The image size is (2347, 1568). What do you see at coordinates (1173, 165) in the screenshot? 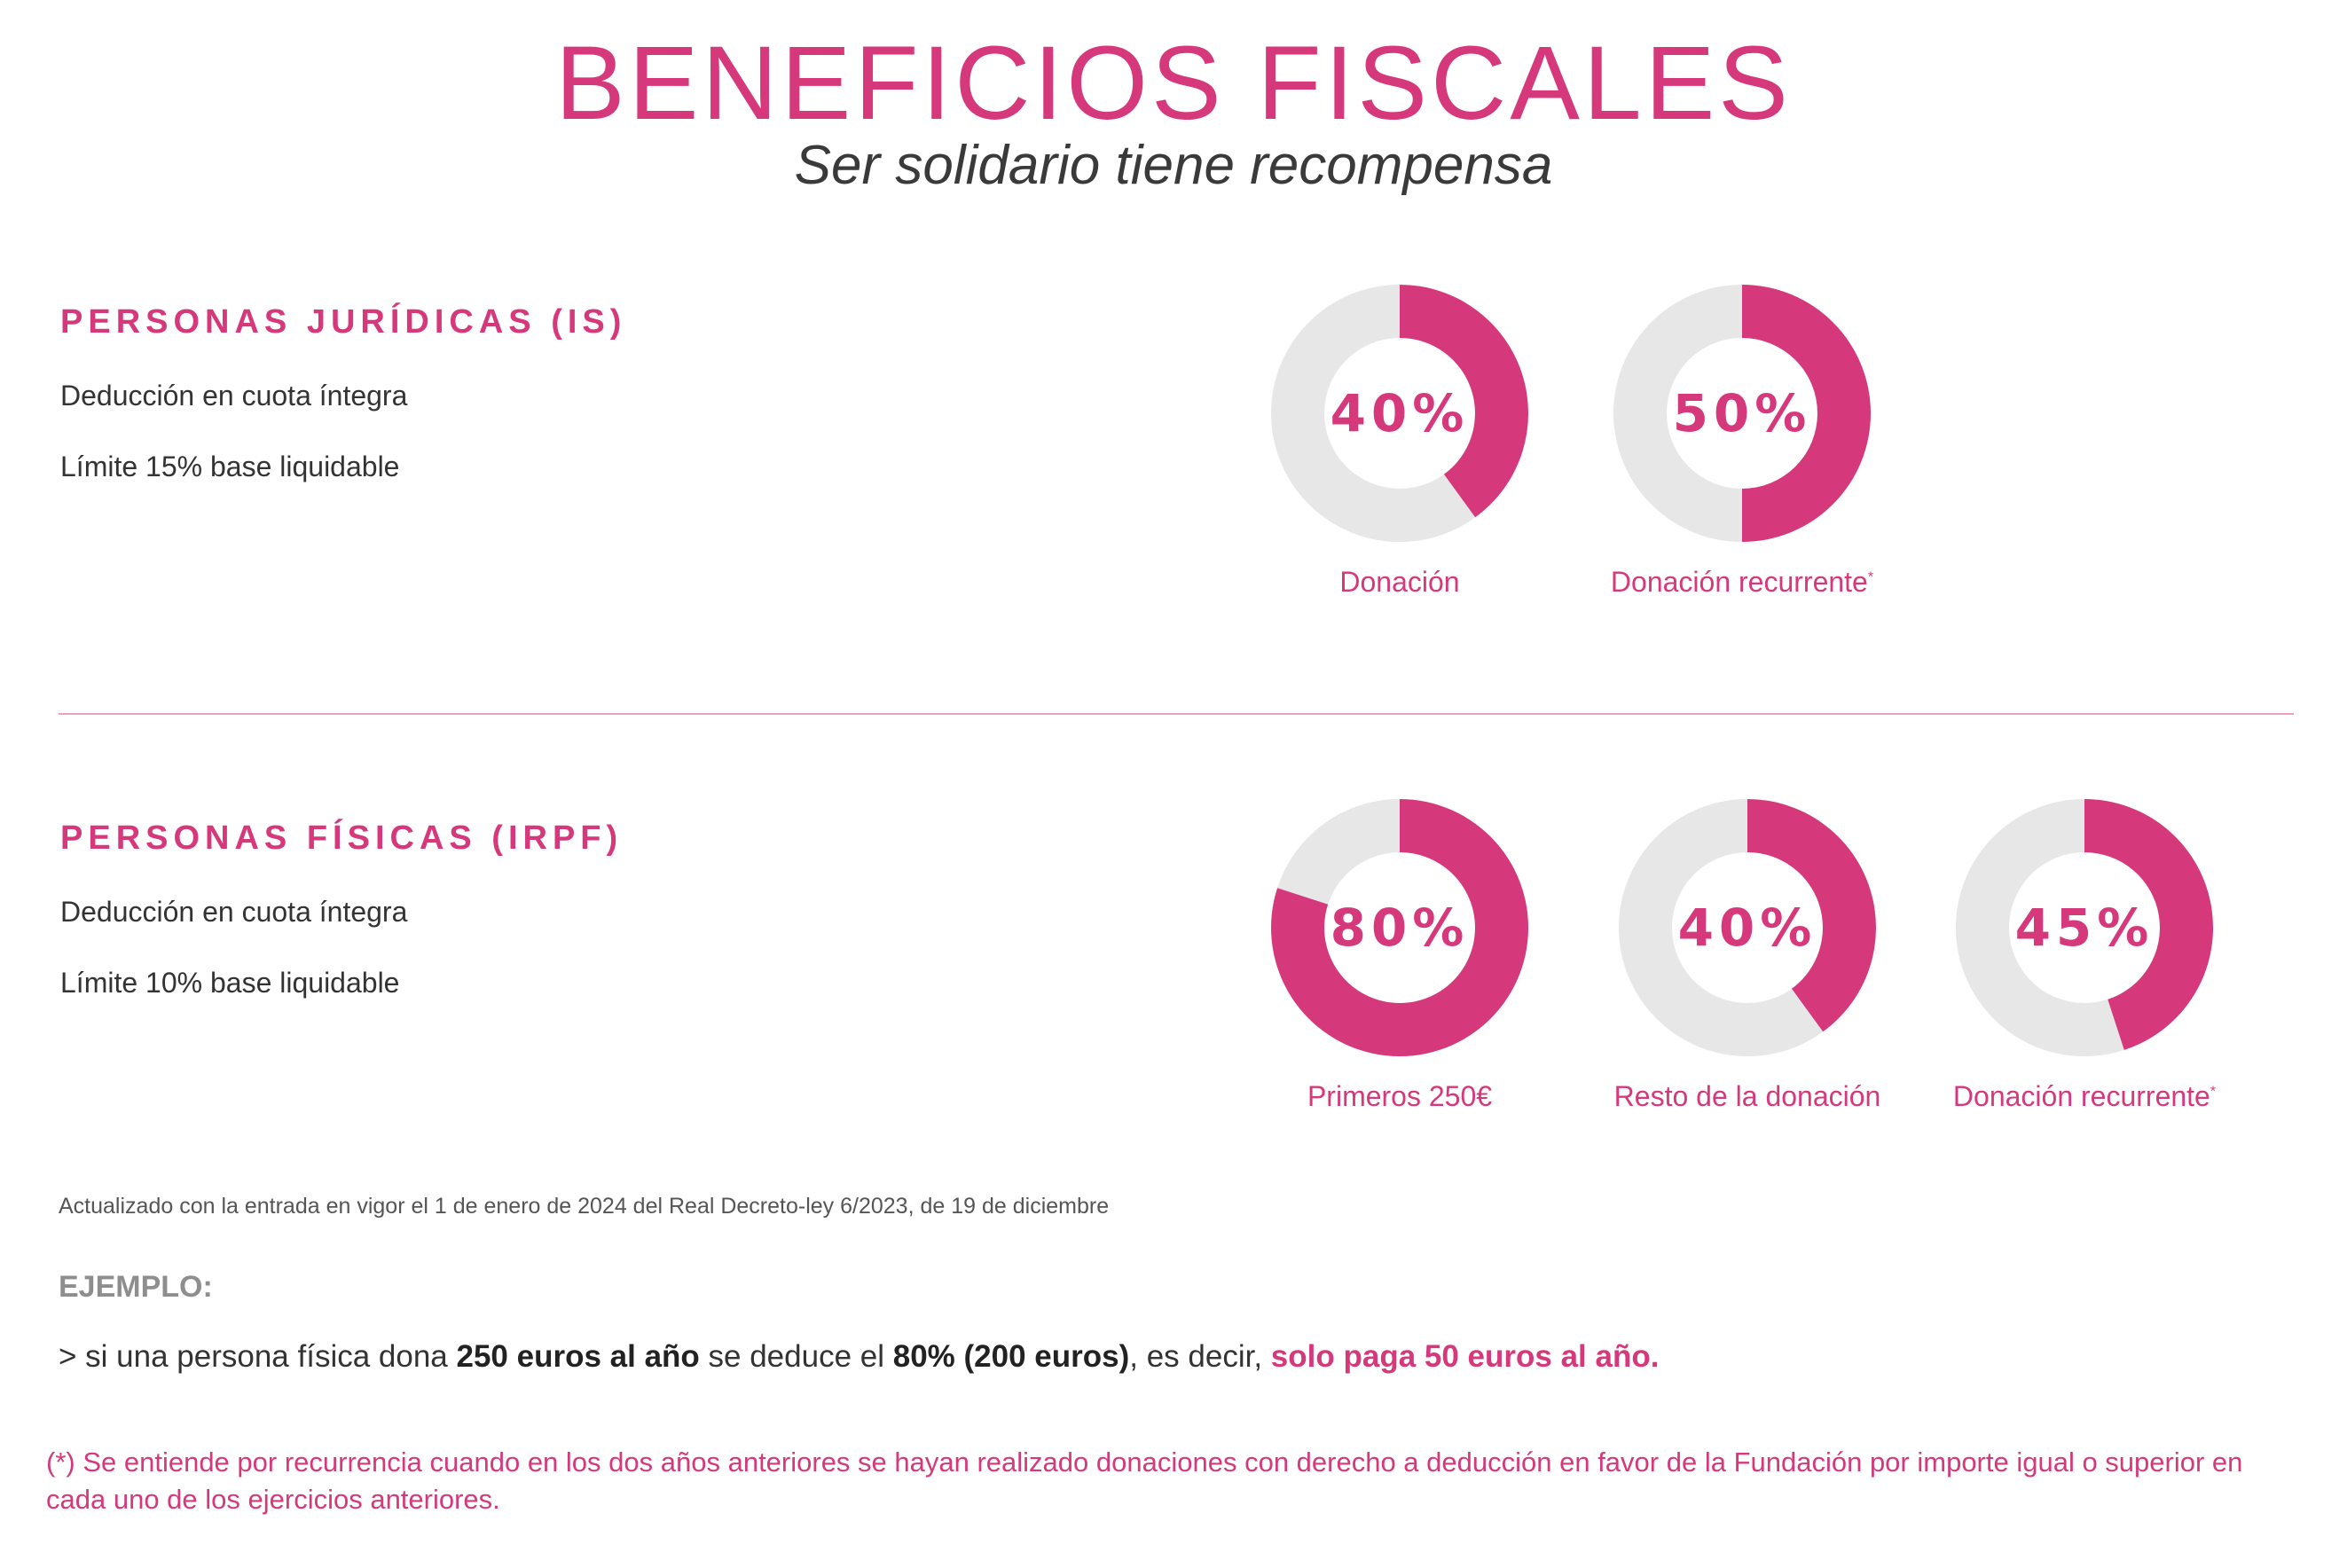
I see `page-subtitle: Ser solidario tiene recompensa` at bounding box center [1173, 165].